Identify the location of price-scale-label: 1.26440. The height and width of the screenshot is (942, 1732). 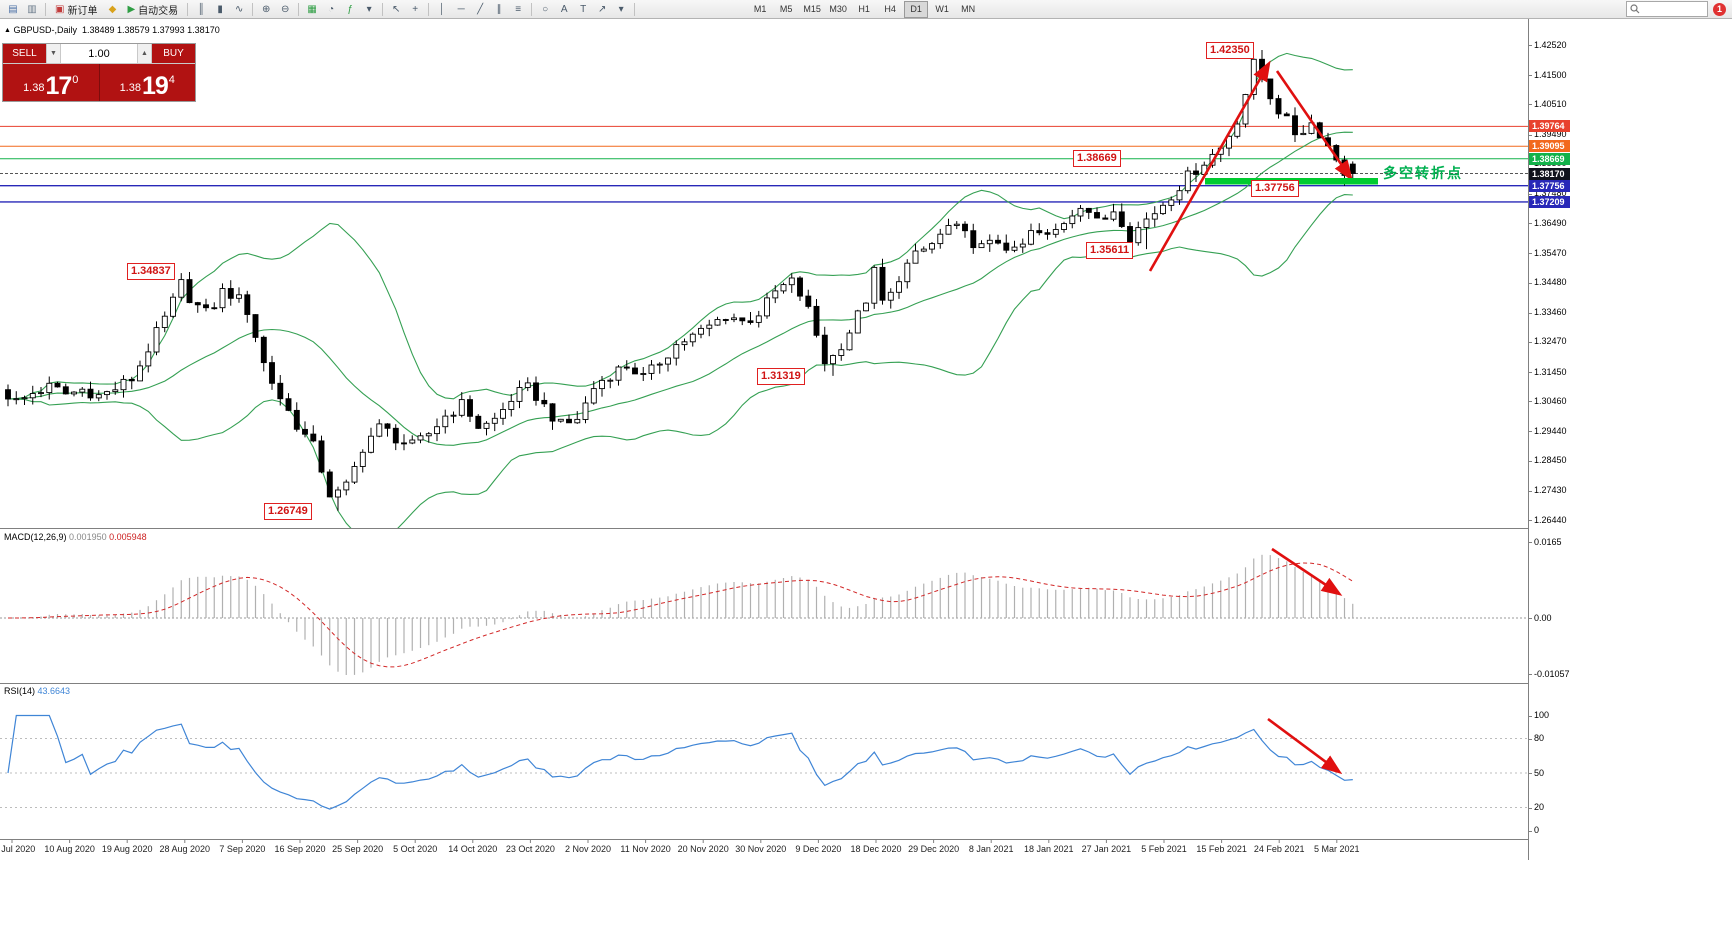
(1550, 519).